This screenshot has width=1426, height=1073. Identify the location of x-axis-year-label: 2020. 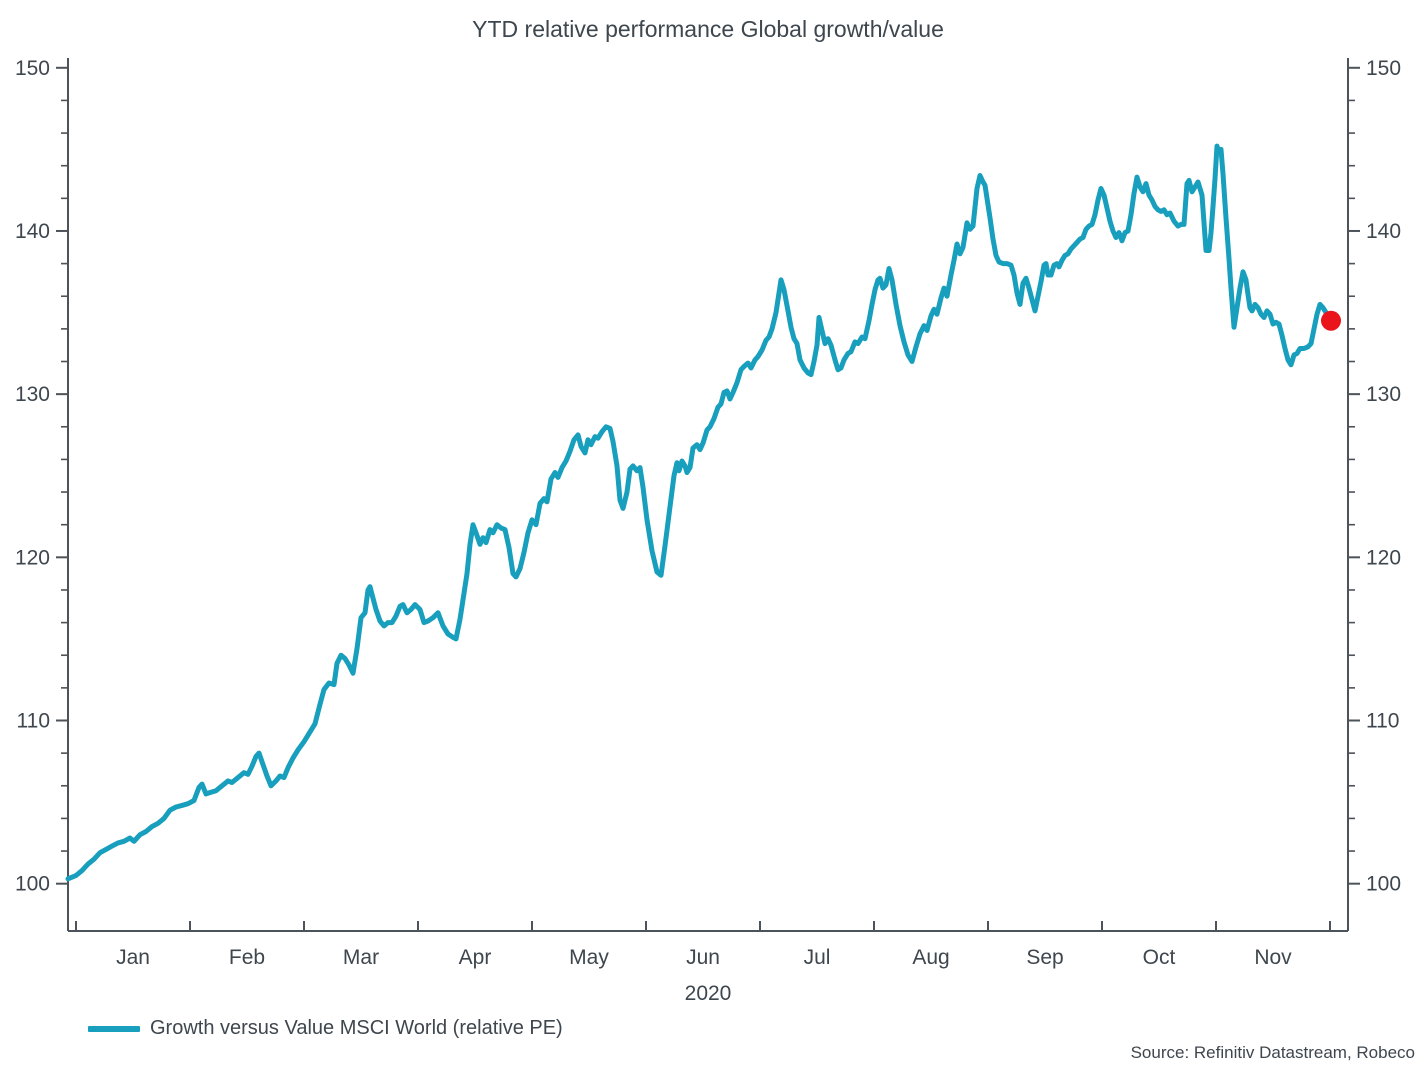
(708, 993).